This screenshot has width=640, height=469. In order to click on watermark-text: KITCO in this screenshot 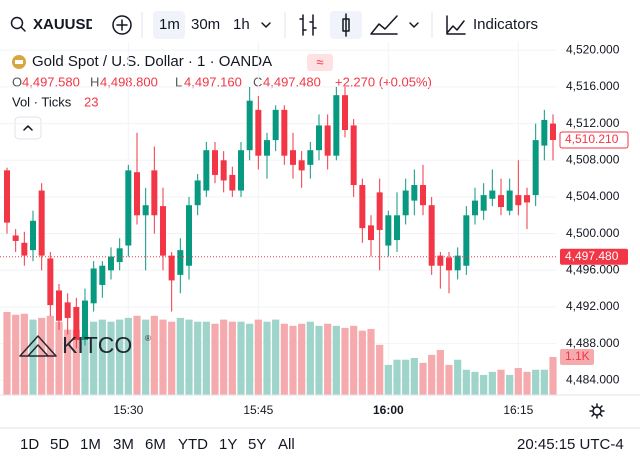, I will do `click(97, 345)`.